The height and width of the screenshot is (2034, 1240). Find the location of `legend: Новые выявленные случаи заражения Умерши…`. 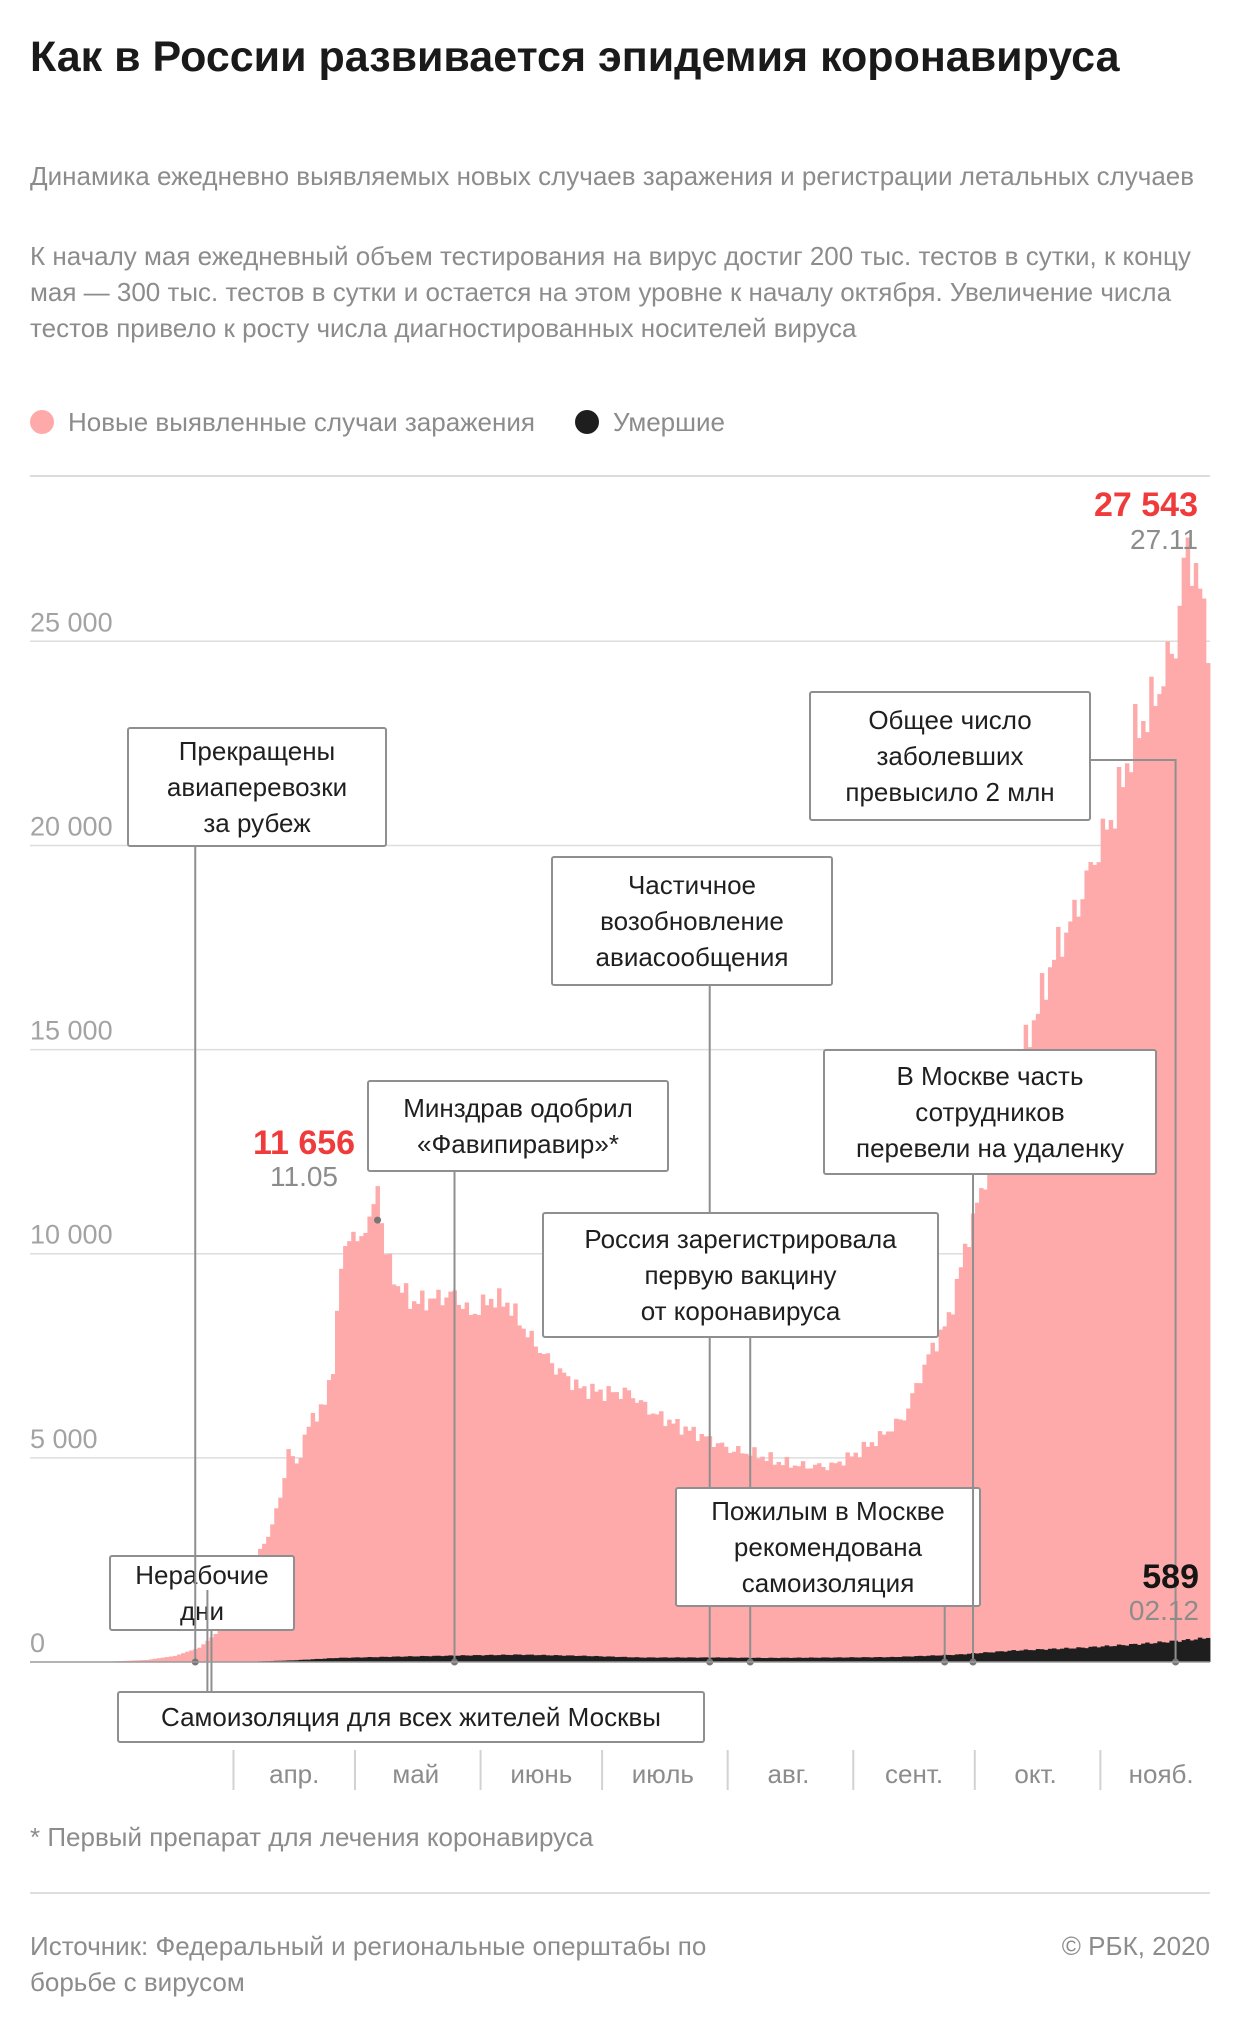

legend: Новые выявленные случаи заражения Умерши… is located at coordinates (397, 422).